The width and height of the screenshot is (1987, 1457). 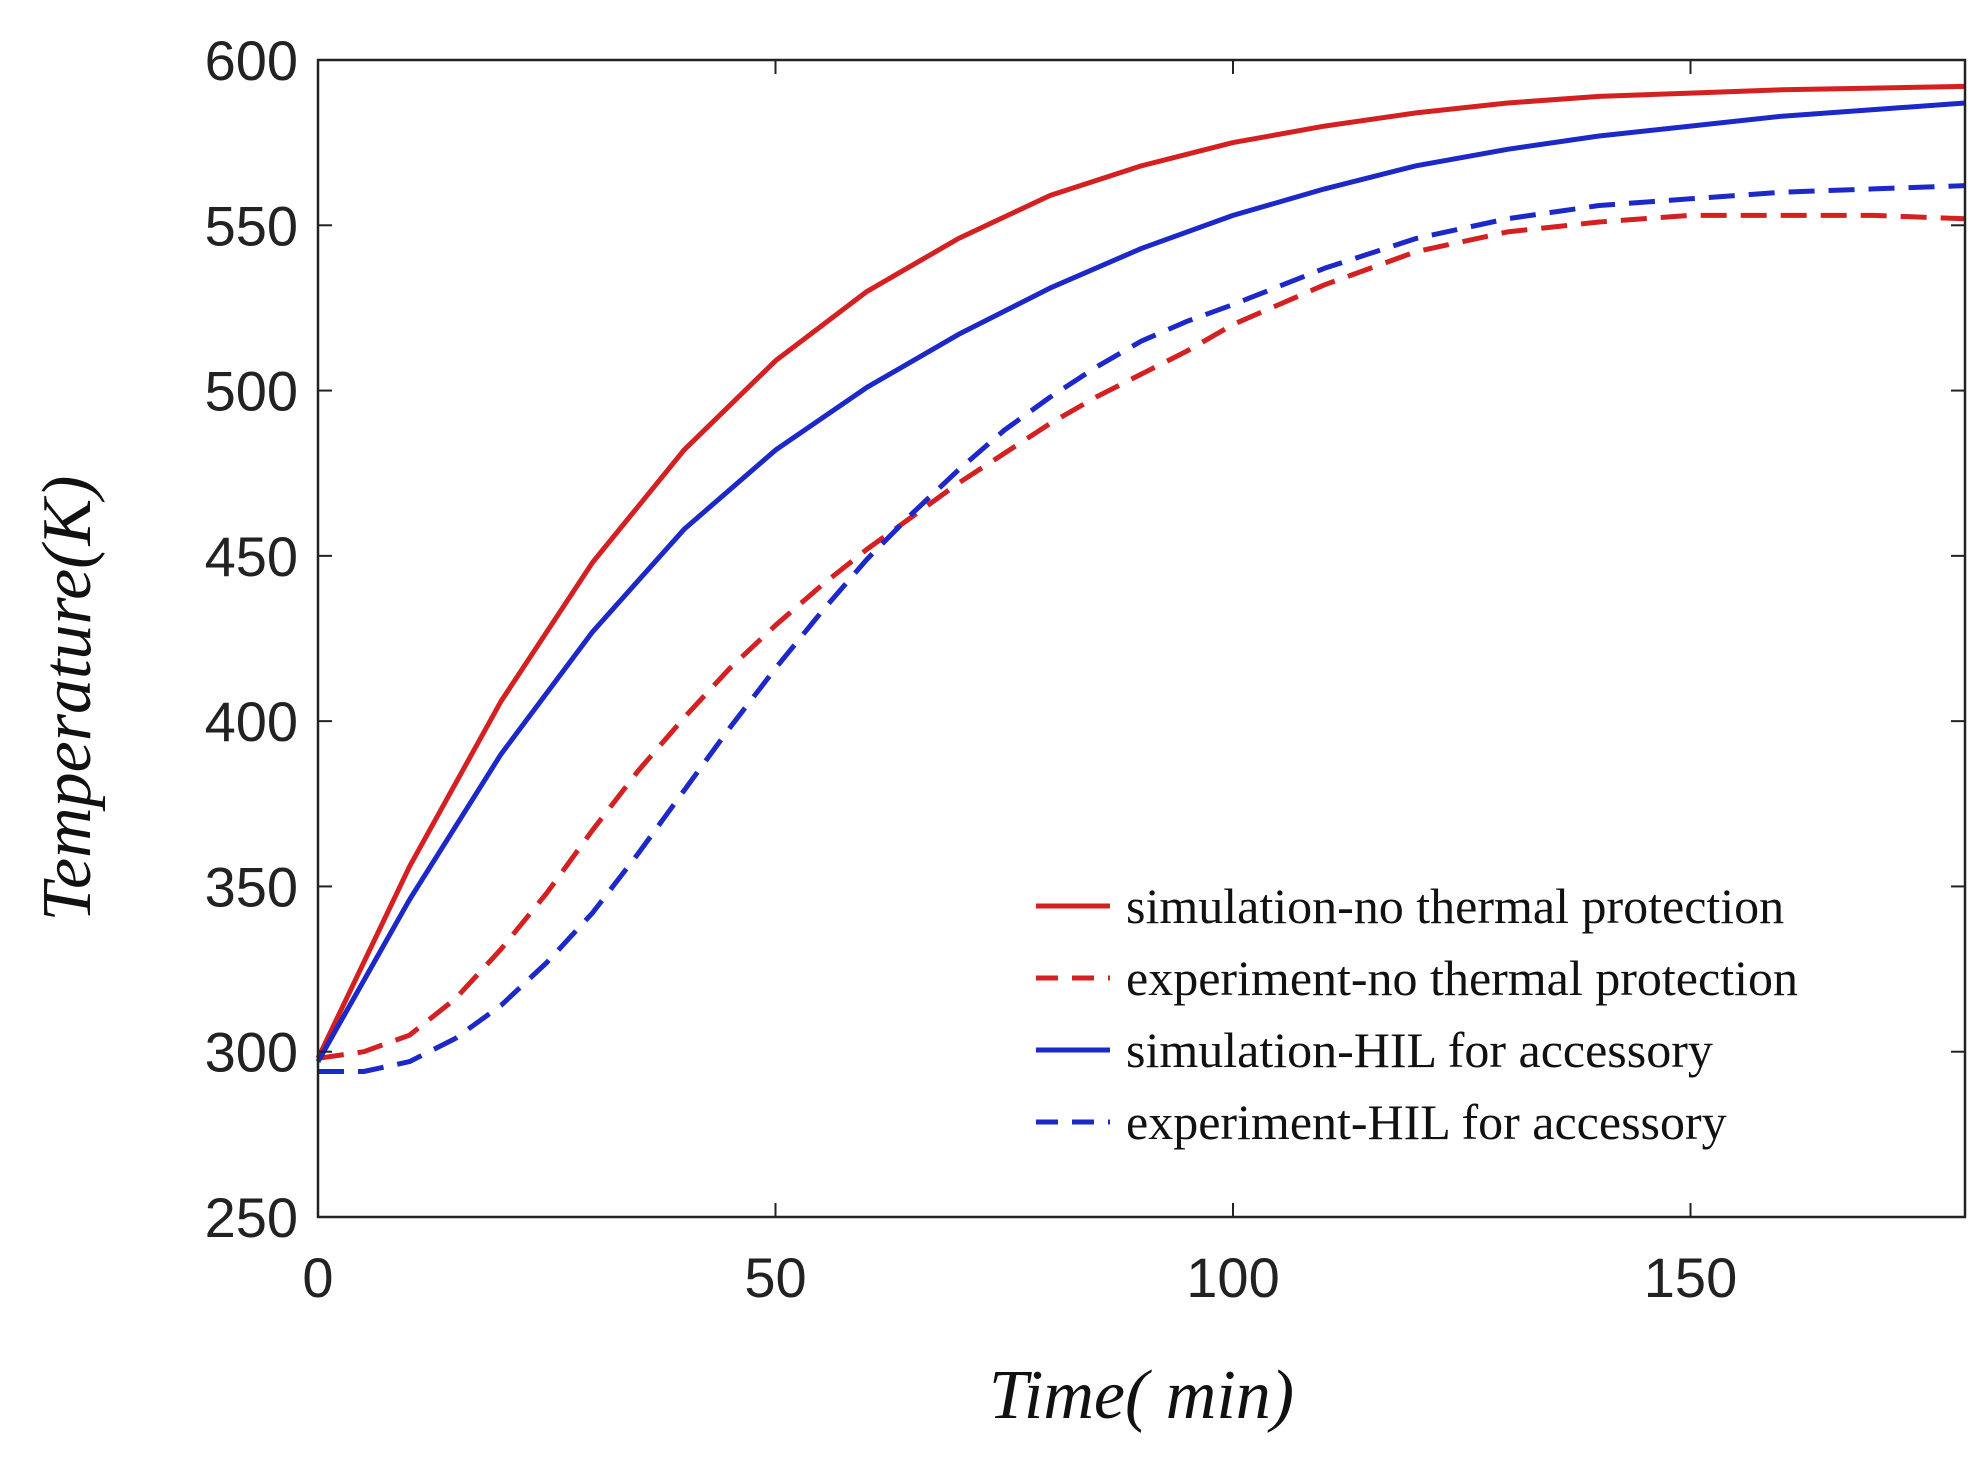 What do you see at coordinates (251, 721) in the screenshot?
I see `y-tick-label: 400` at bounding box center [251, 721].